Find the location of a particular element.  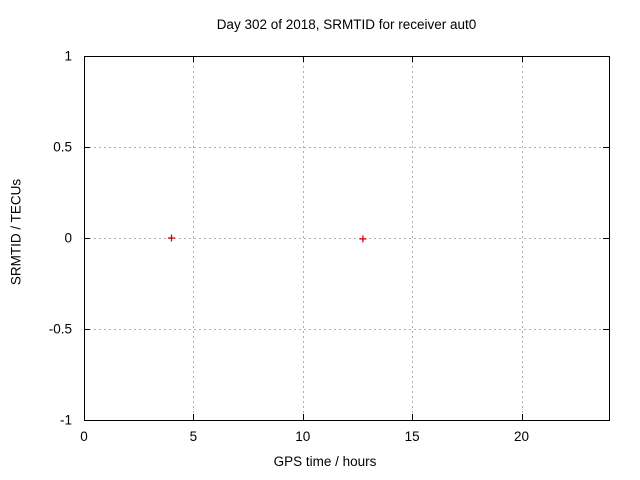

y-tick-label: -1 is located at coordinates (66, 420).